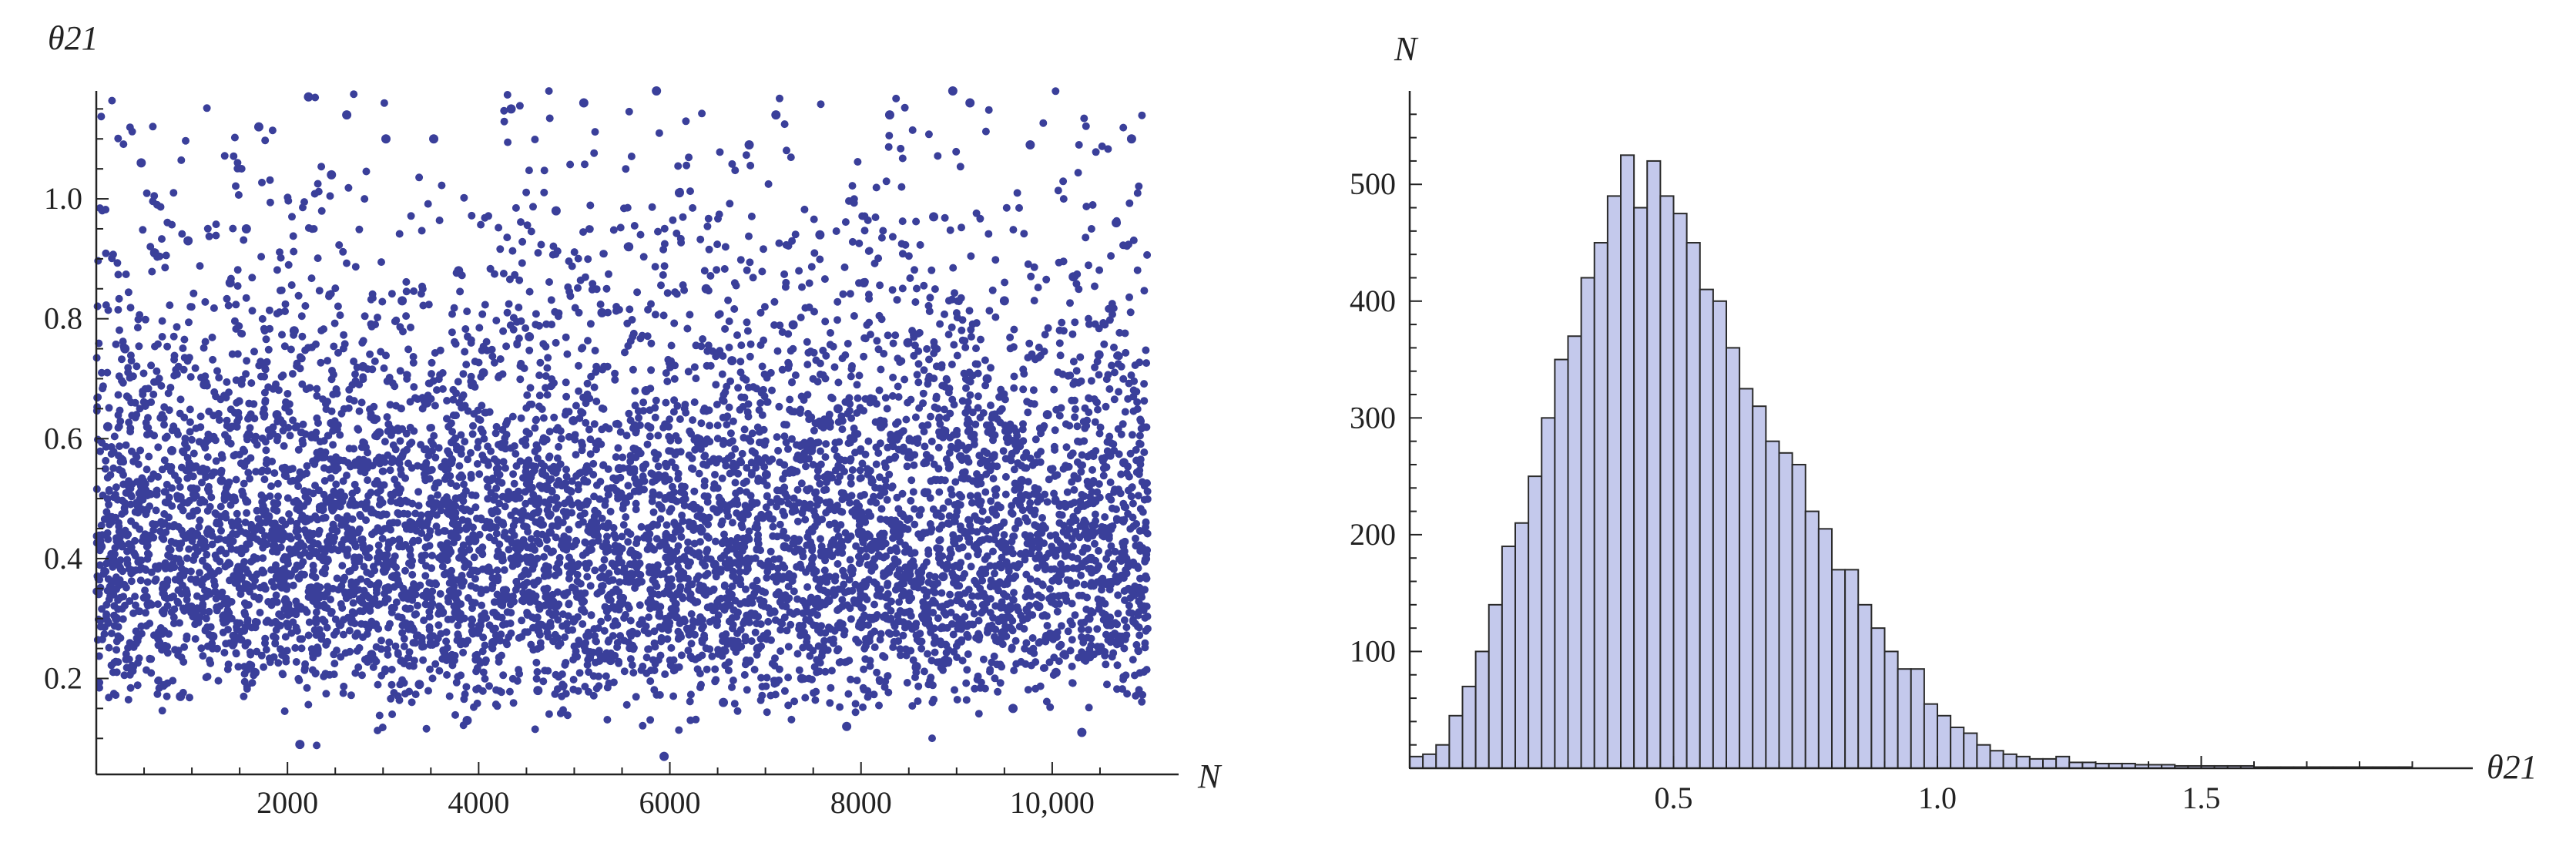 The image size is (2576, 853). Describe the element at coordinates (63, 318) in the screenshot. I see `scatter-y-tick-label: 0.8` at that location.